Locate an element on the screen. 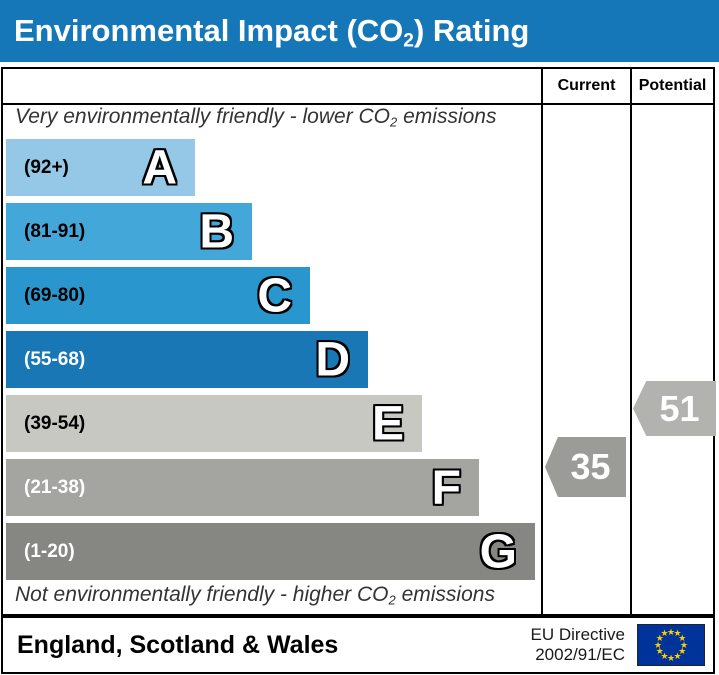  current-rating-arrow: 35 is located at coordinates (585, 467).